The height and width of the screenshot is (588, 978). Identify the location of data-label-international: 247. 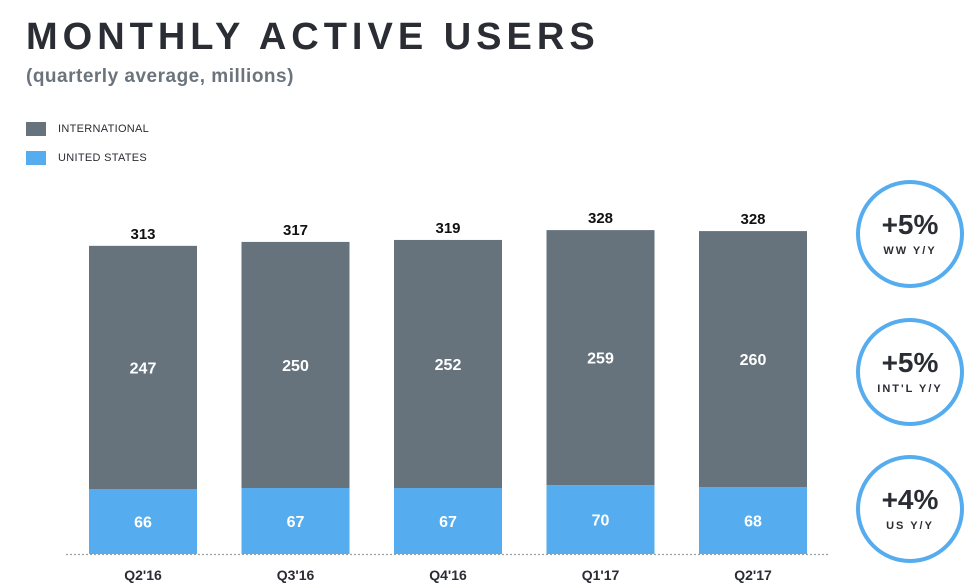
(143, 368).